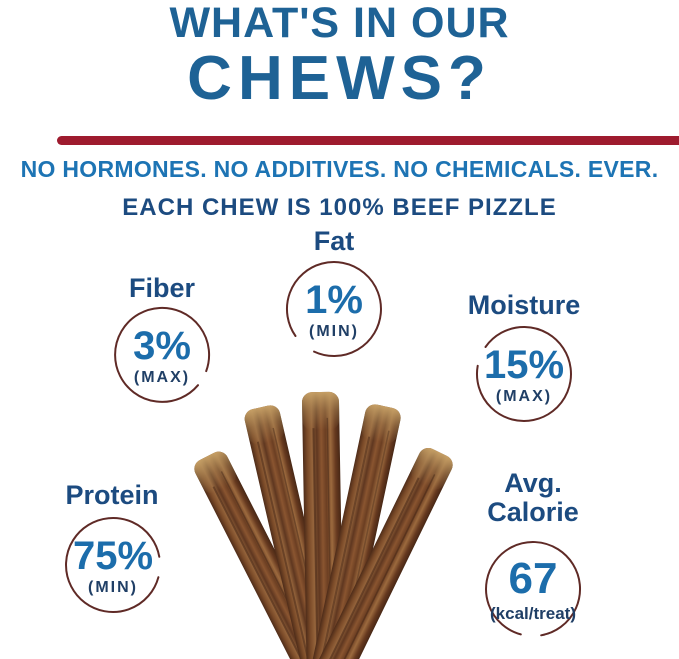 The image size is (679, 659). I want to click on stat-circle-avg-calorie: 67 (kcal/treat), so click(533, 589).